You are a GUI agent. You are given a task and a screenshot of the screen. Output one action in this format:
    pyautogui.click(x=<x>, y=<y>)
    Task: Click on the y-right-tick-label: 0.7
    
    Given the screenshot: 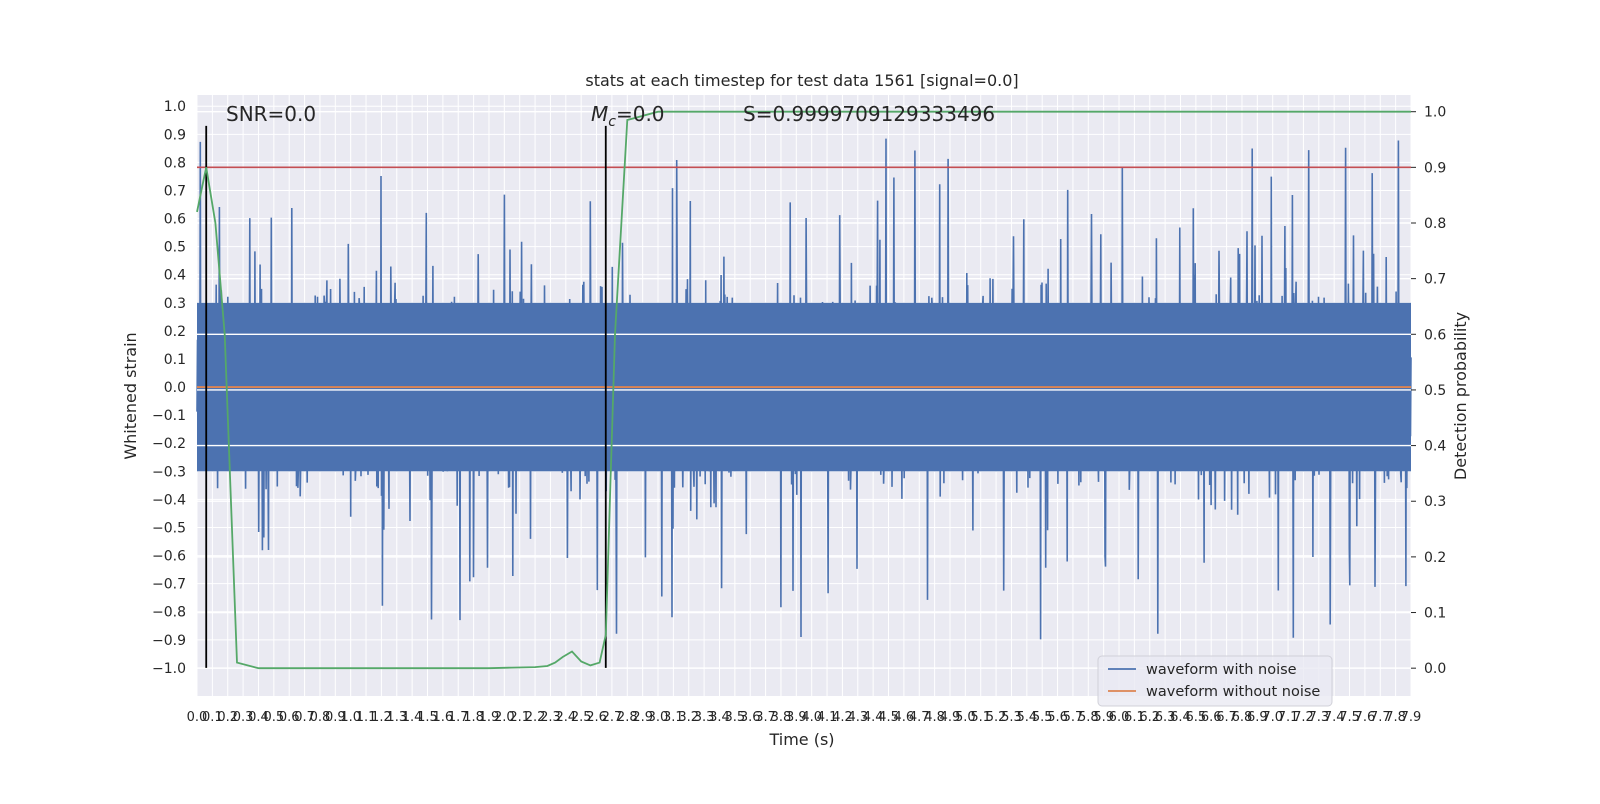 What is the action you would take?
    pyautogui.click(x=1435, y=280)
    